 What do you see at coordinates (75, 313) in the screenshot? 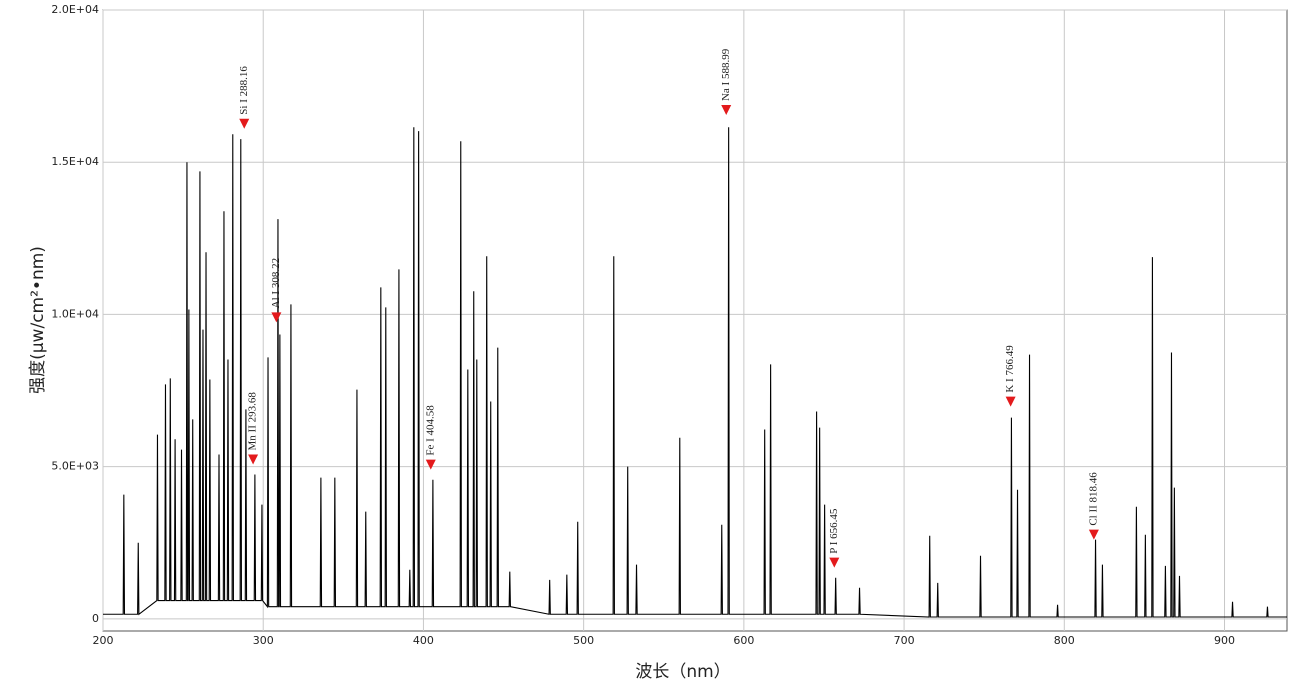
I see `y-tick-label: 1.0E+04` at bounding box center [75, 313].